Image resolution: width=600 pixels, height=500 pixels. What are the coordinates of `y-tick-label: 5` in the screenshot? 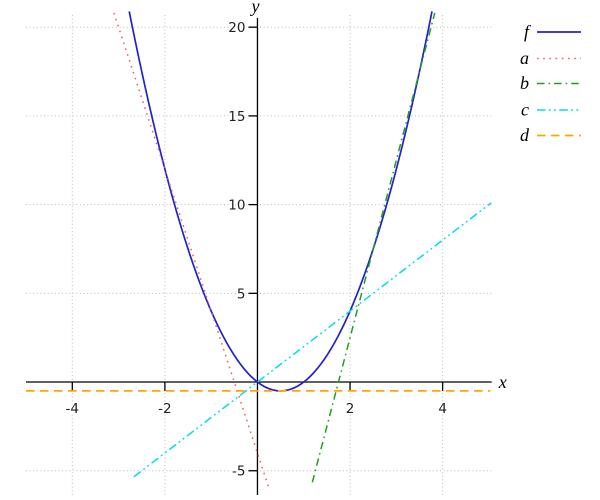 It's located at (241, 294).